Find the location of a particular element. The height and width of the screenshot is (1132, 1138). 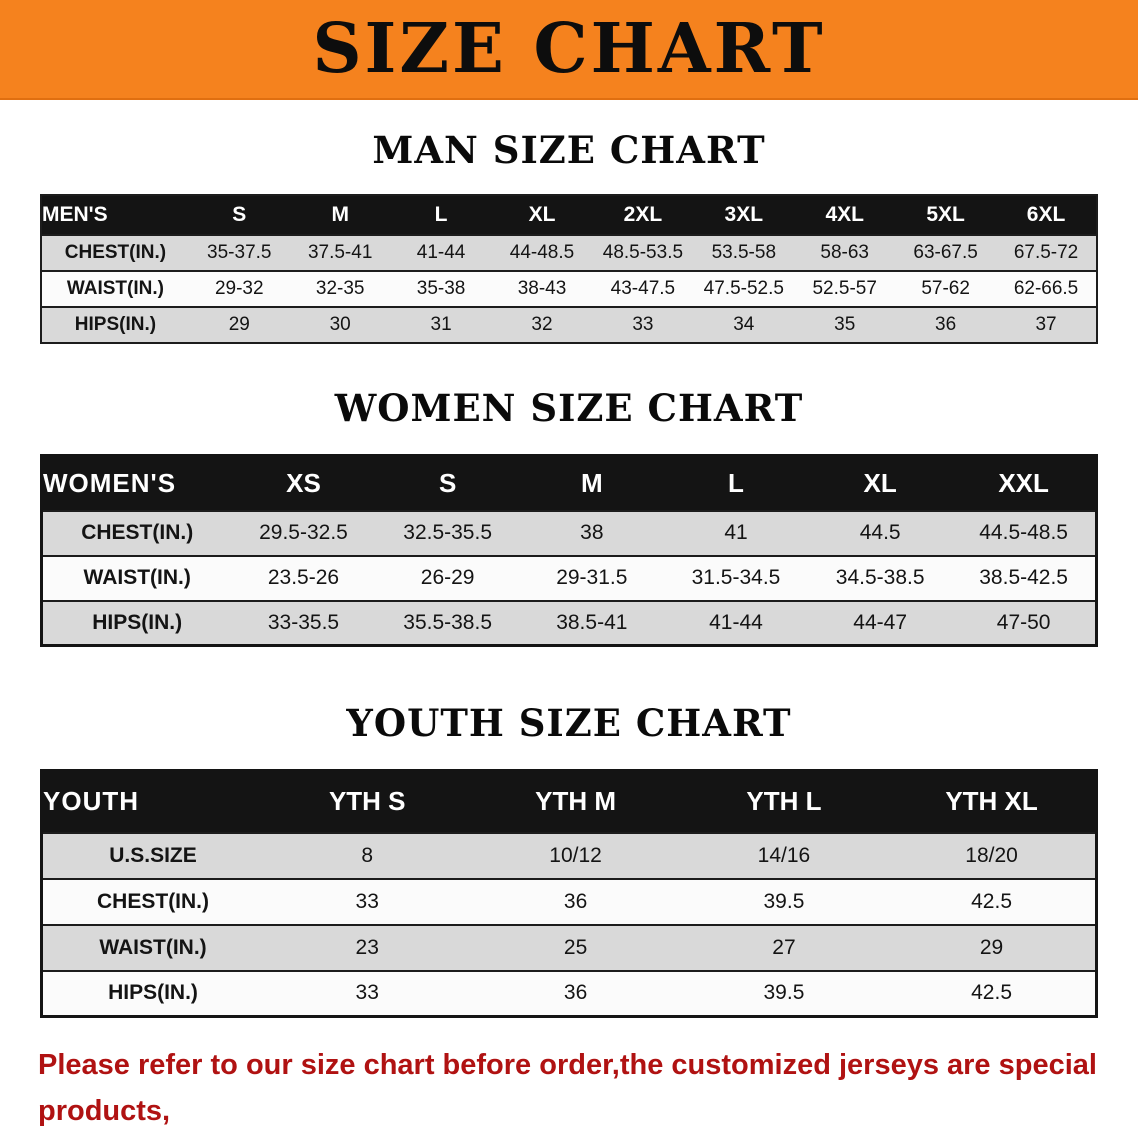

youth-header-row: YOUTH YTH S YTH M YTH L YTH XL is located at coordinates (569, 801).